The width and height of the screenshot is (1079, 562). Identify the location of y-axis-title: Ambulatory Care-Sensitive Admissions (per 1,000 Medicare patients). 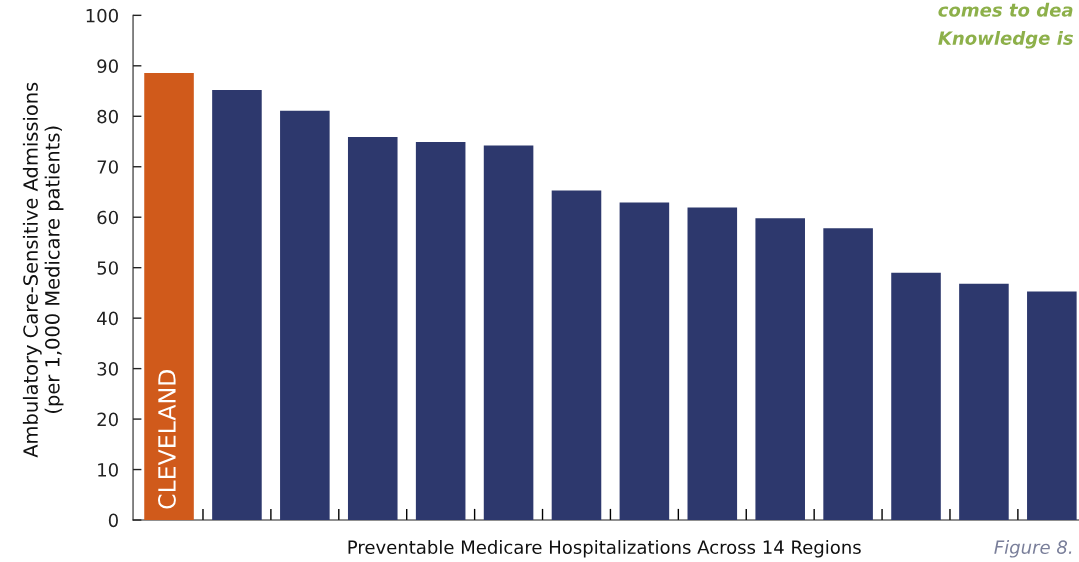
(43, 270).